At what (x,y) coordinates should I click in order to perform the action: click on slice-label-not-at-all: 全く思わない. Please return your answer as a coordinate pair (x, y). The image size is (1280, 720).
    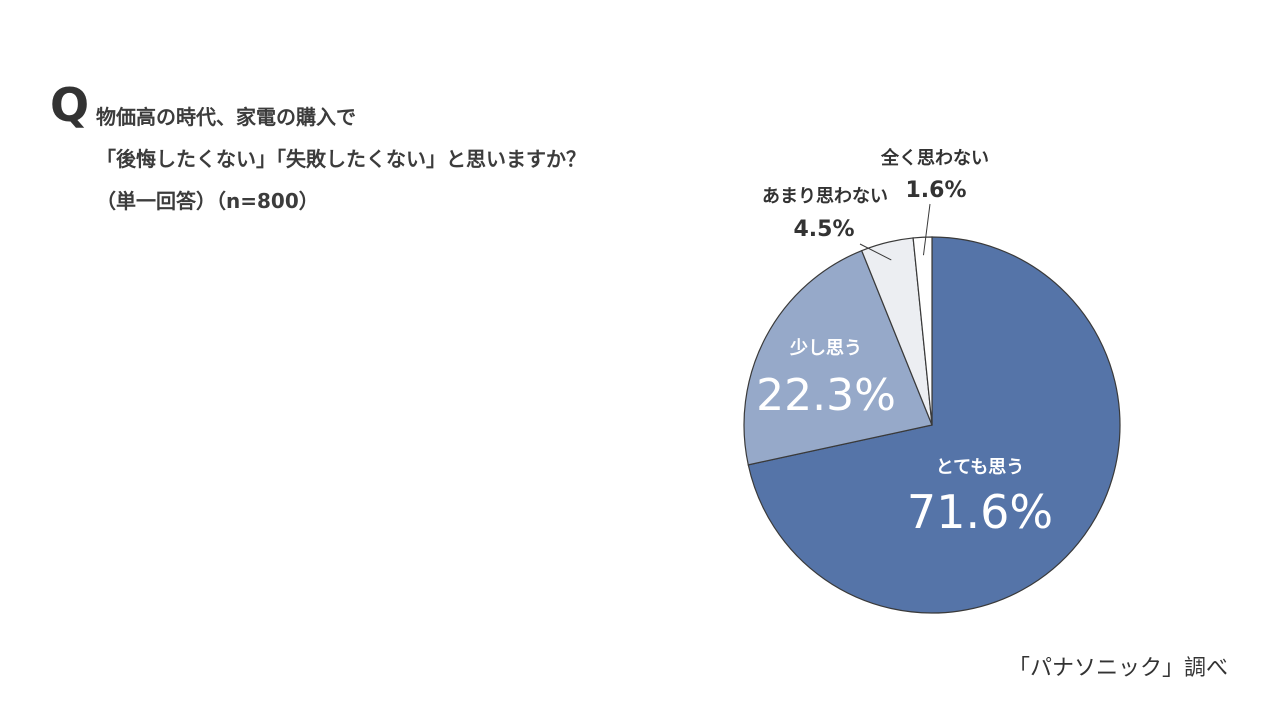
    Looking at the image, I should click on (934, 158).